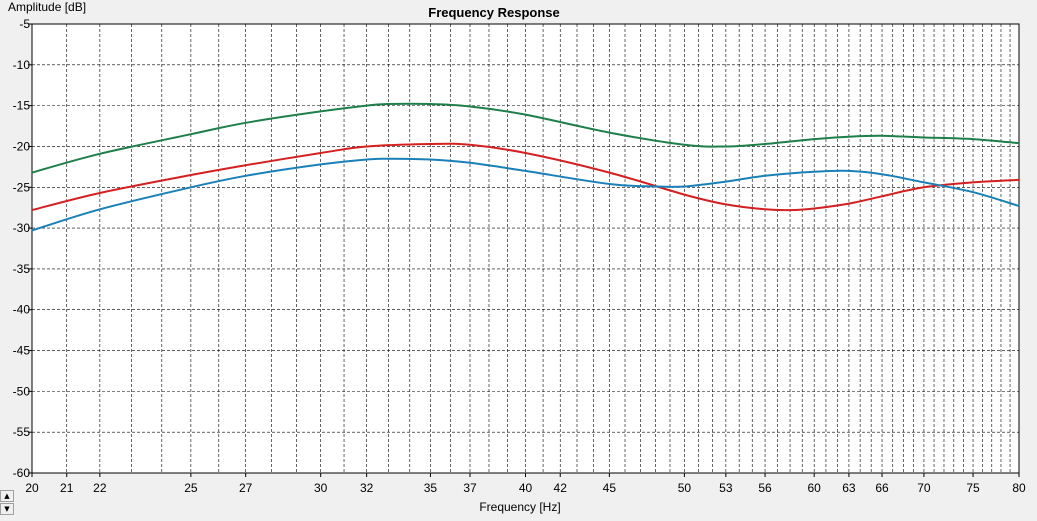 This screenshot has width=1037, height=521. Describe the element at coordinates (22, 310) in the screenshot. I see `y-tick-label: -40` at that location.